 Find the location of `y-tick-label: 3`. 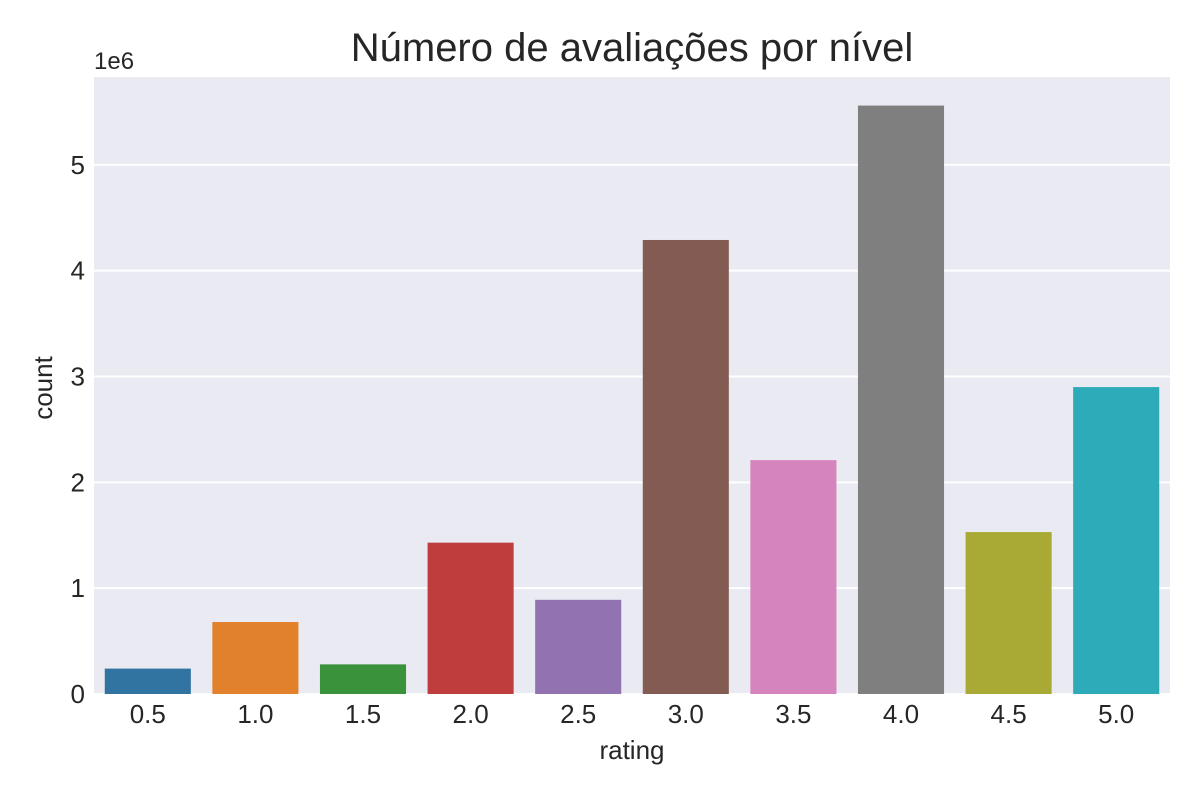

y-tick-label: 3 is located at coordinates (78, 377).